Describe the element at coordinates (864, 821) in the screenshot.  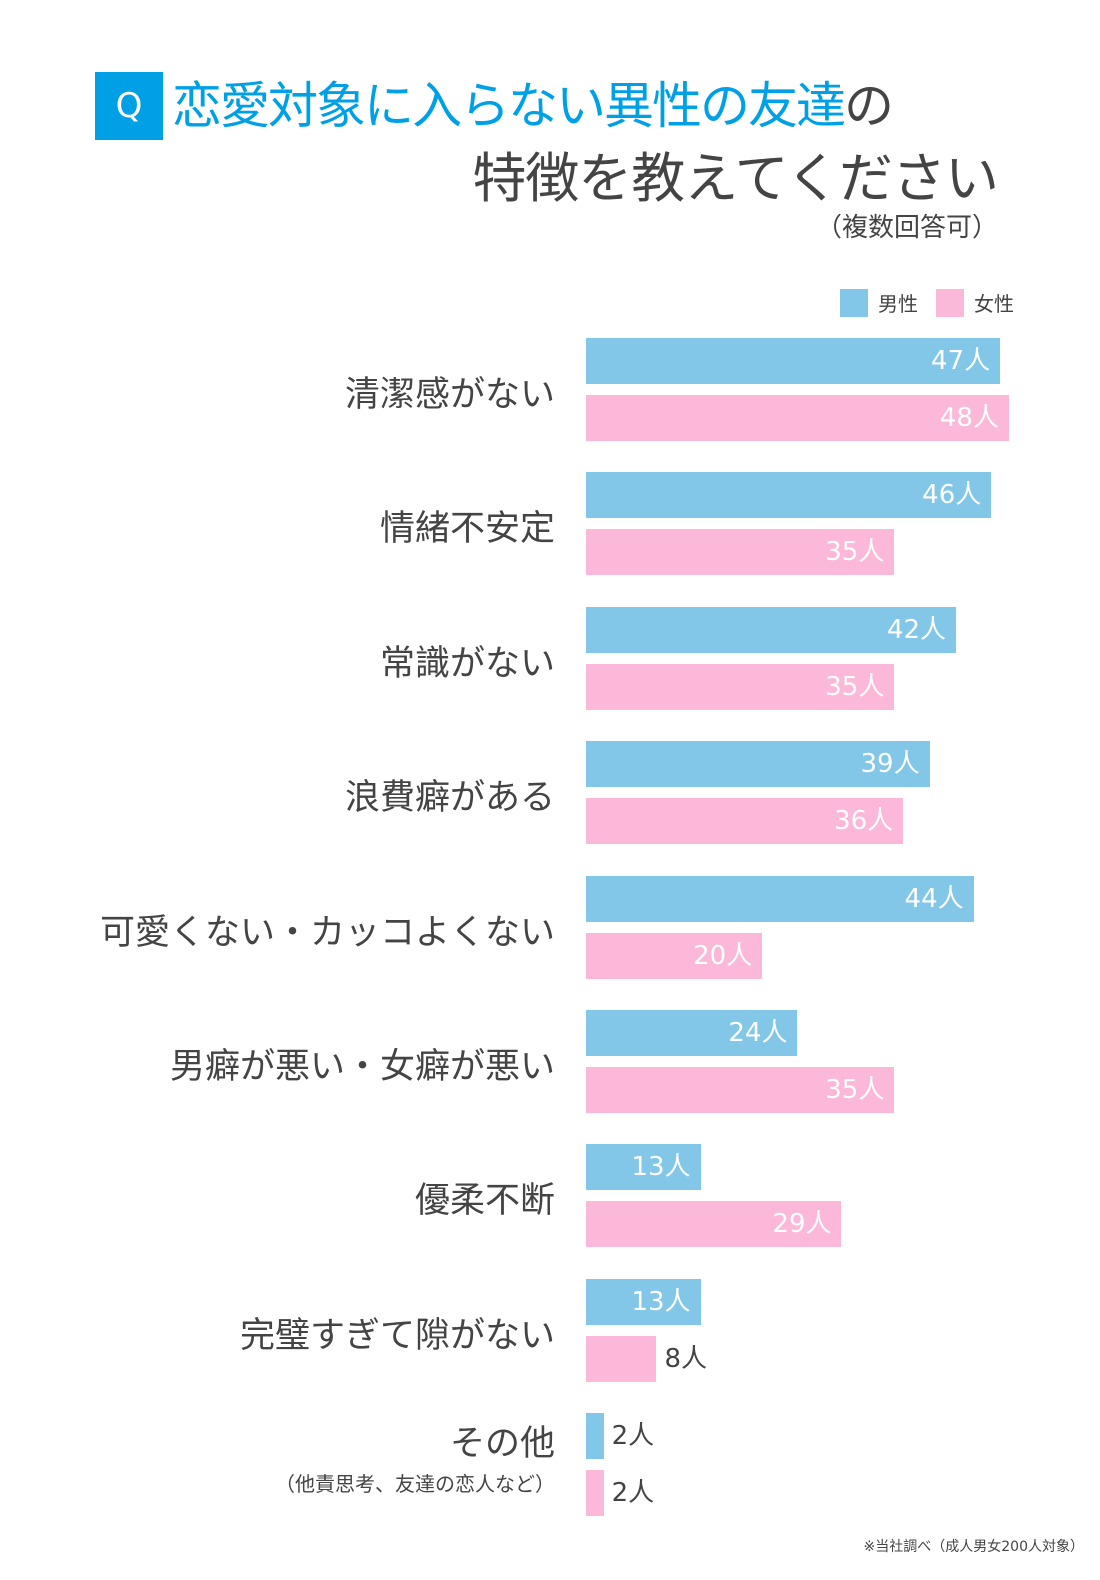
I see `value-label: 36人` at that location.